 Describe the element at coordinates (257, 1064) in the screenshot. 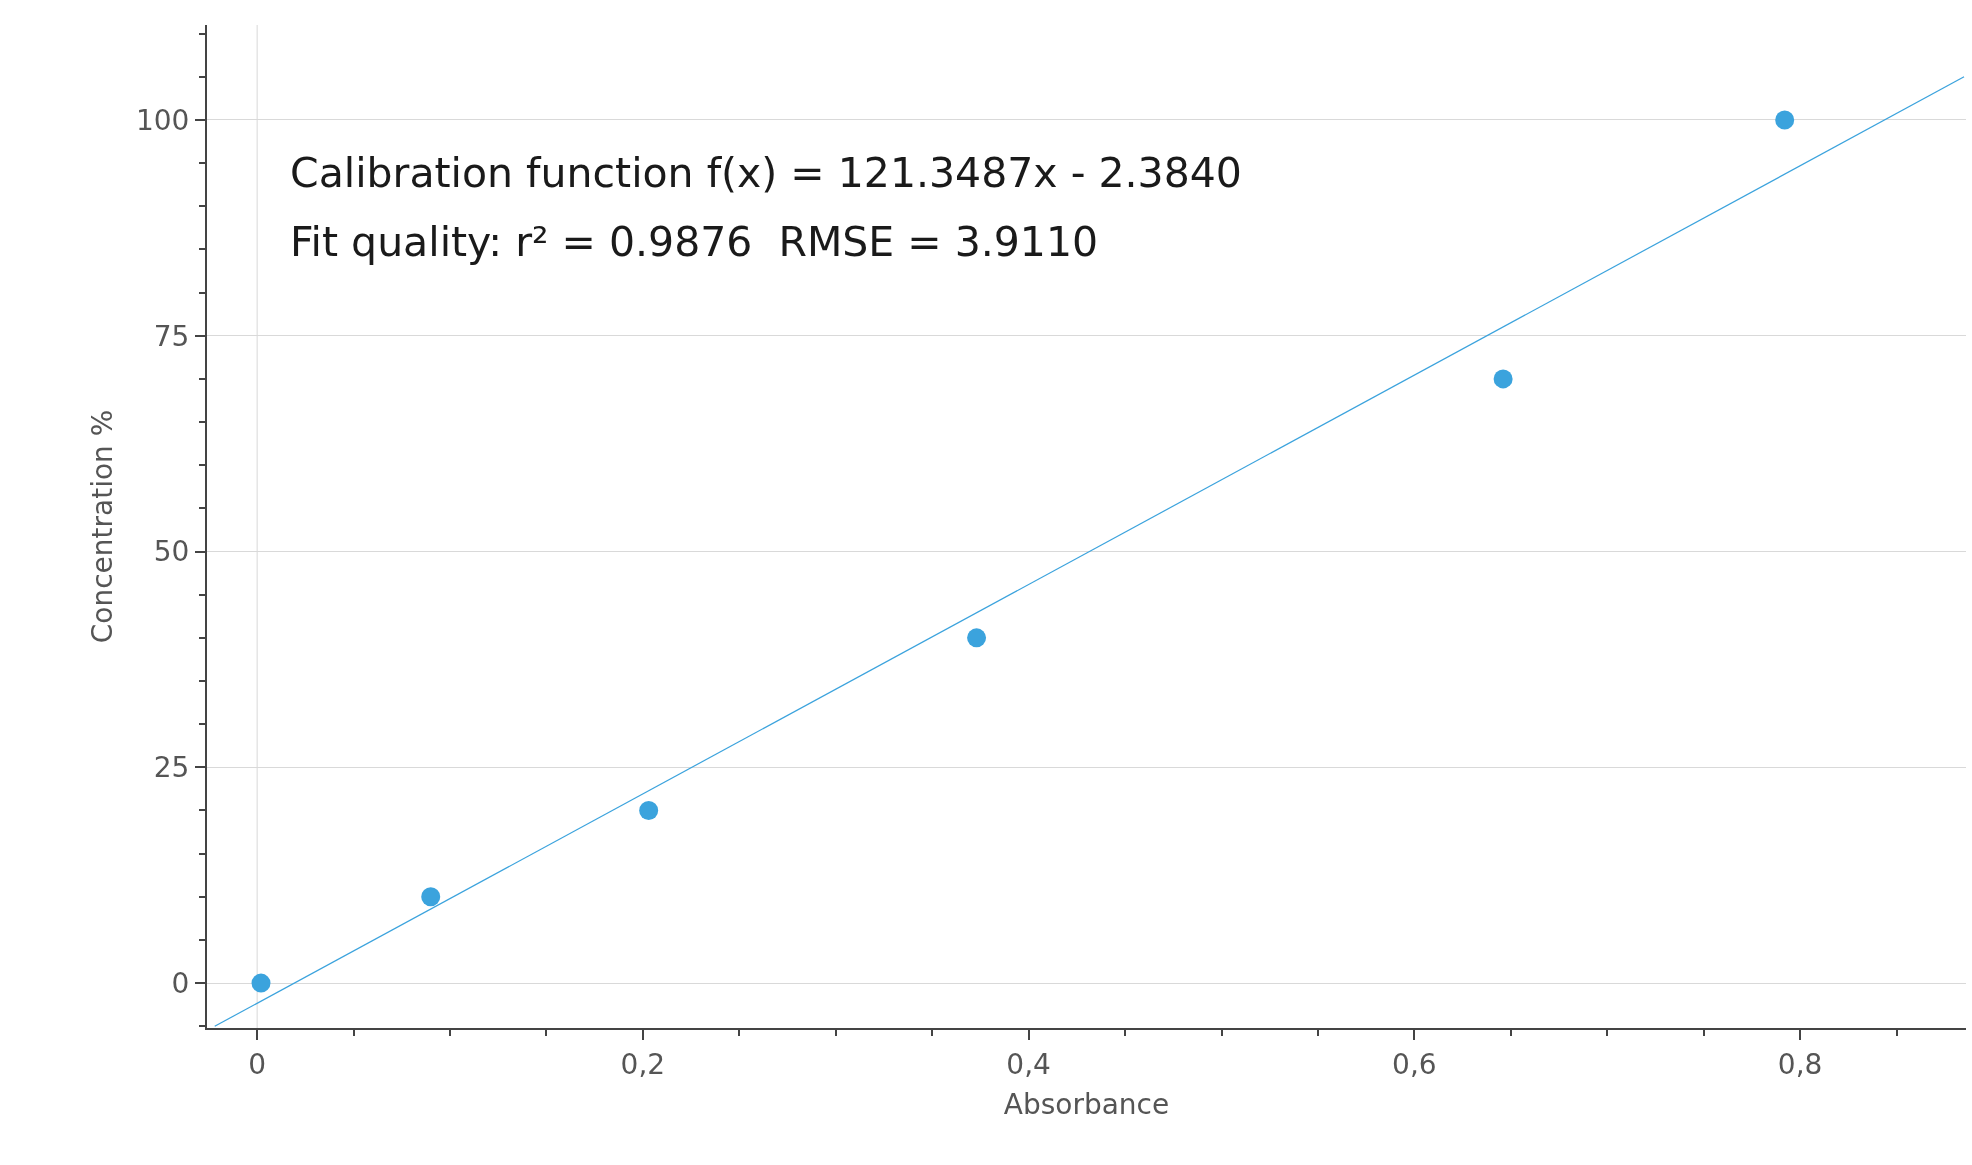

I see `x-tick-label: 0` at that location.